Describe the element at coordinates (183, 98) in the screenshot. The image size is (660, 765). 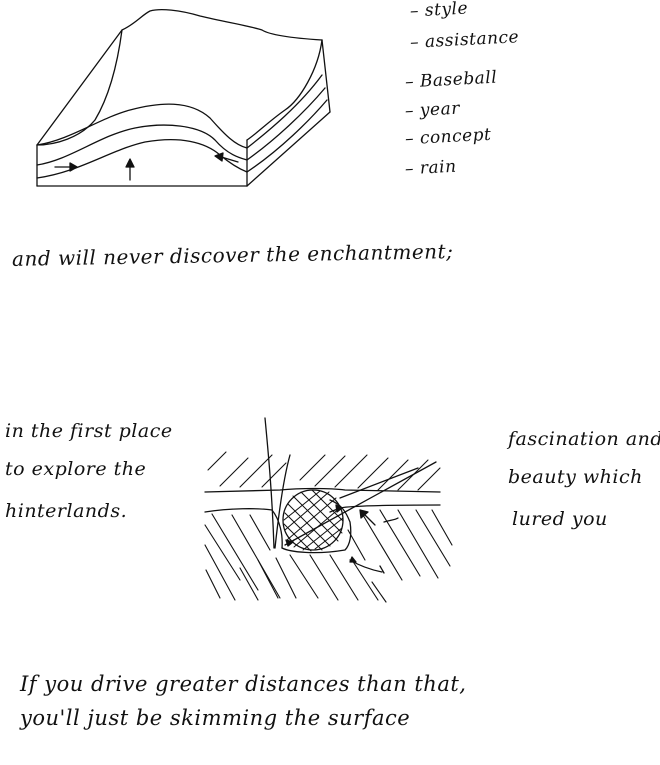
I see `block-diagram-drawing` at that location.